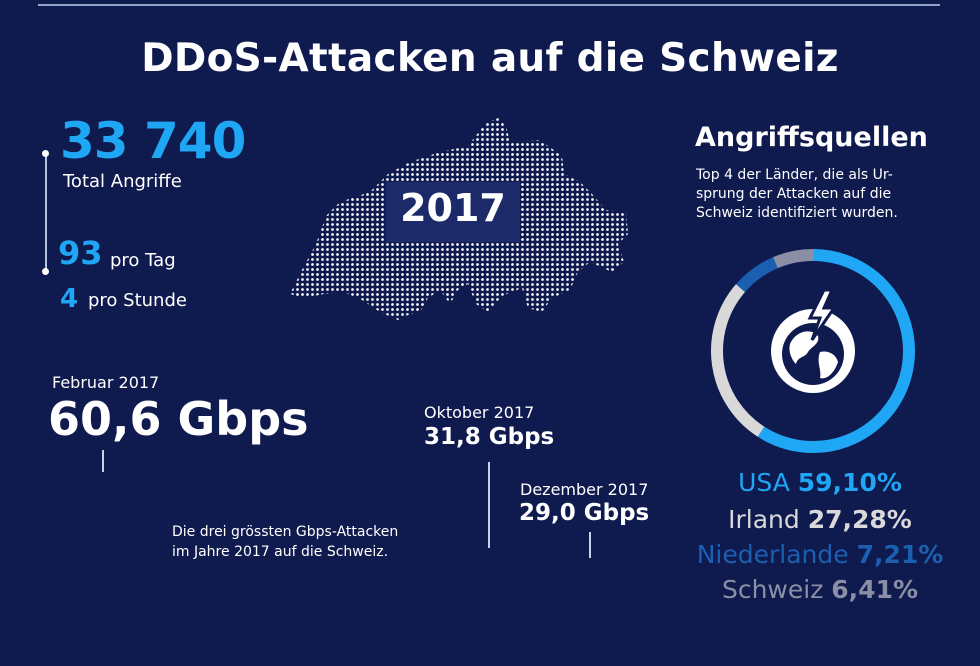 The height and width of the screenshot is (666, 980). I want to click on total-attacks-value: 33 740, so click(153, 141).